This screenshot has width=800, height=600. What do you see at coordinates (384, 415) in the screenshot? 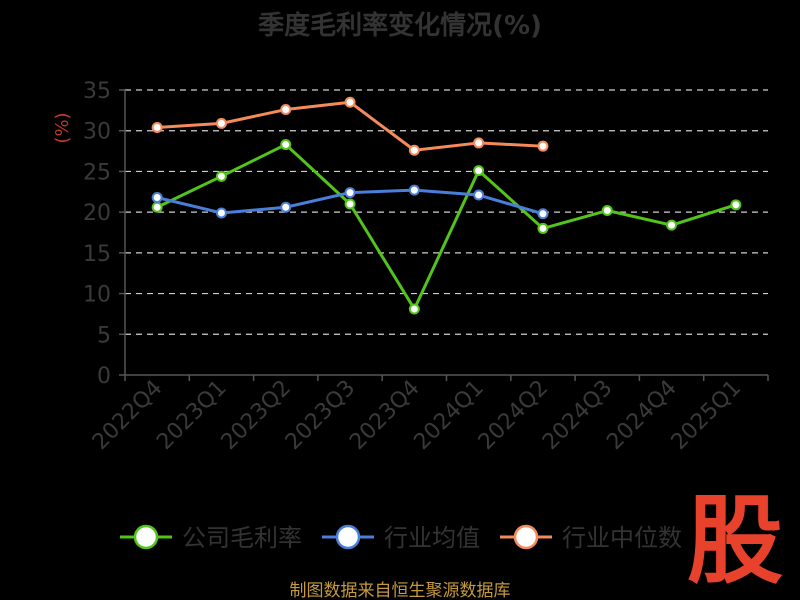
I see `x-tick-label: 2023Q4` at bounding box center [384, 415].